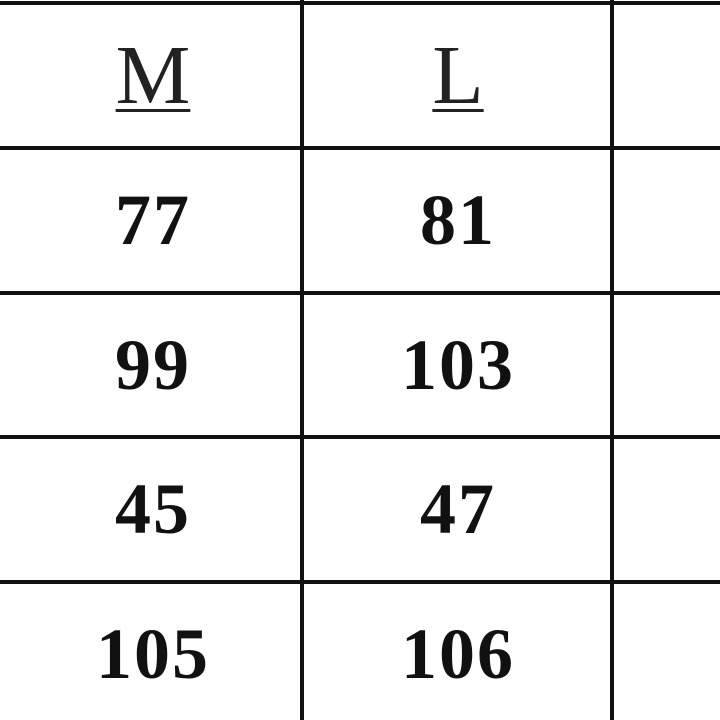 This screenshot has width=720, height=720. I want to click on size-value: 105, so click(153, 653).